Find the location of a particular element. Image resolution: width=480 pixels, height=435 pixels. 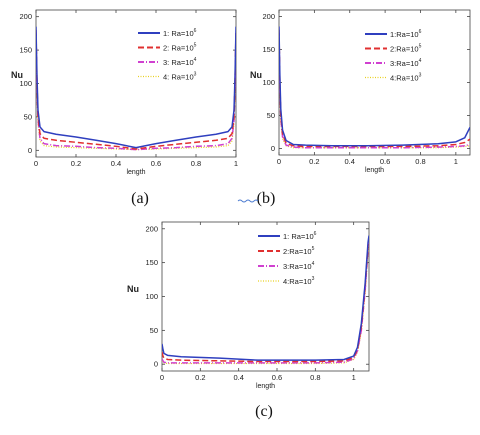

legend: 1: Ra=106 2:Ra=105 3:Ra=104 4:Ra=103 is located at coordinates (287, 258).